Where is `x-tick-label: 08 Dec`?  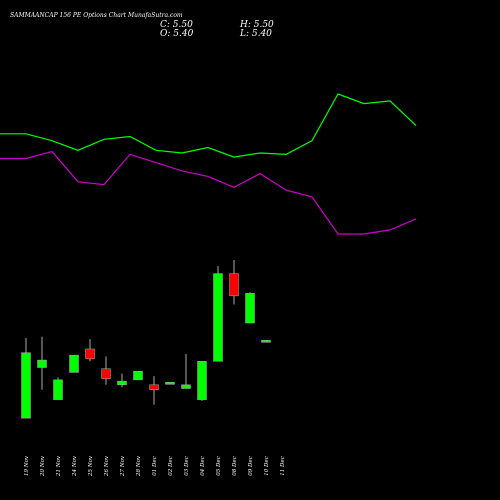
x-tick-label: 08 Dec is located at coordinates (235, 466).